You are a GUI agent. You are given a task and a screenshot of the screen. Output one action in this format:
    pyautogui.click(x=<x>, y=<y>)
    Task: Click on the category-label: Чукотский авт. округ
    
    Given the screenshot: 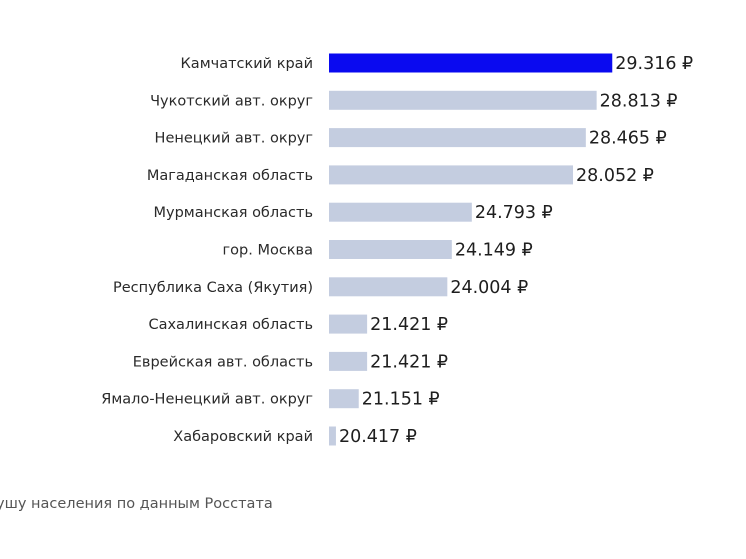 What is the action you would take?
    pyautogui.click(x=231, y=101)
    